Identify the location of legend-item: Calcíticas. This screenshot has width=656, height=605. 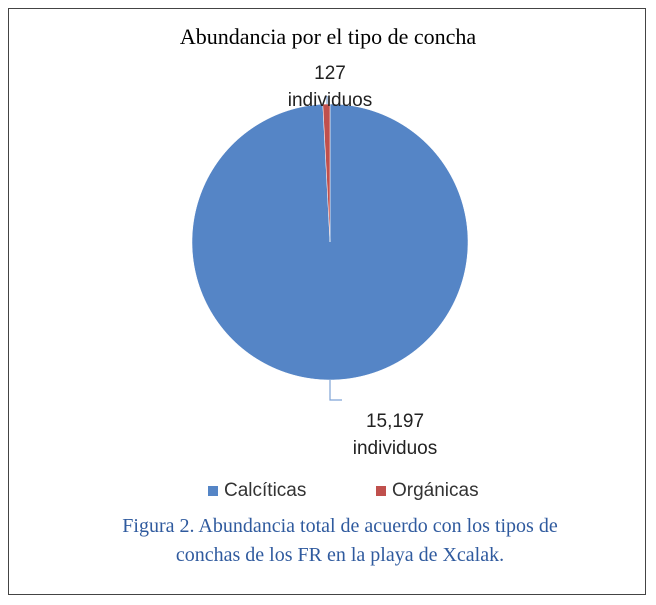
(257, 491).